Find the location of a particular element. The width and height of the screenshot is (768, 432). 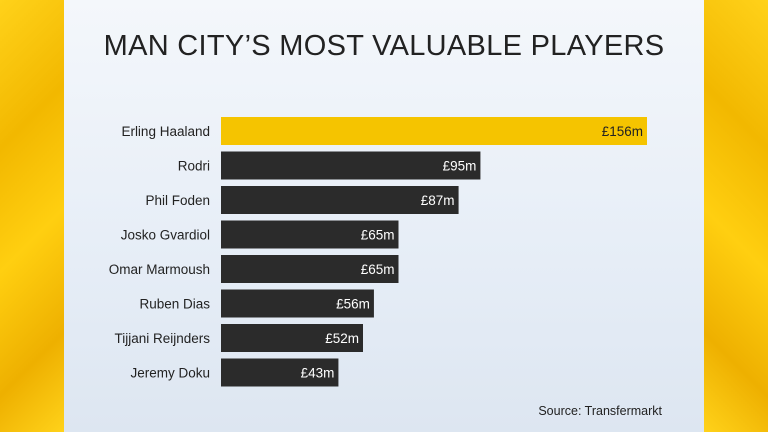

value-label: £95m is located at coordinates (460, 166).